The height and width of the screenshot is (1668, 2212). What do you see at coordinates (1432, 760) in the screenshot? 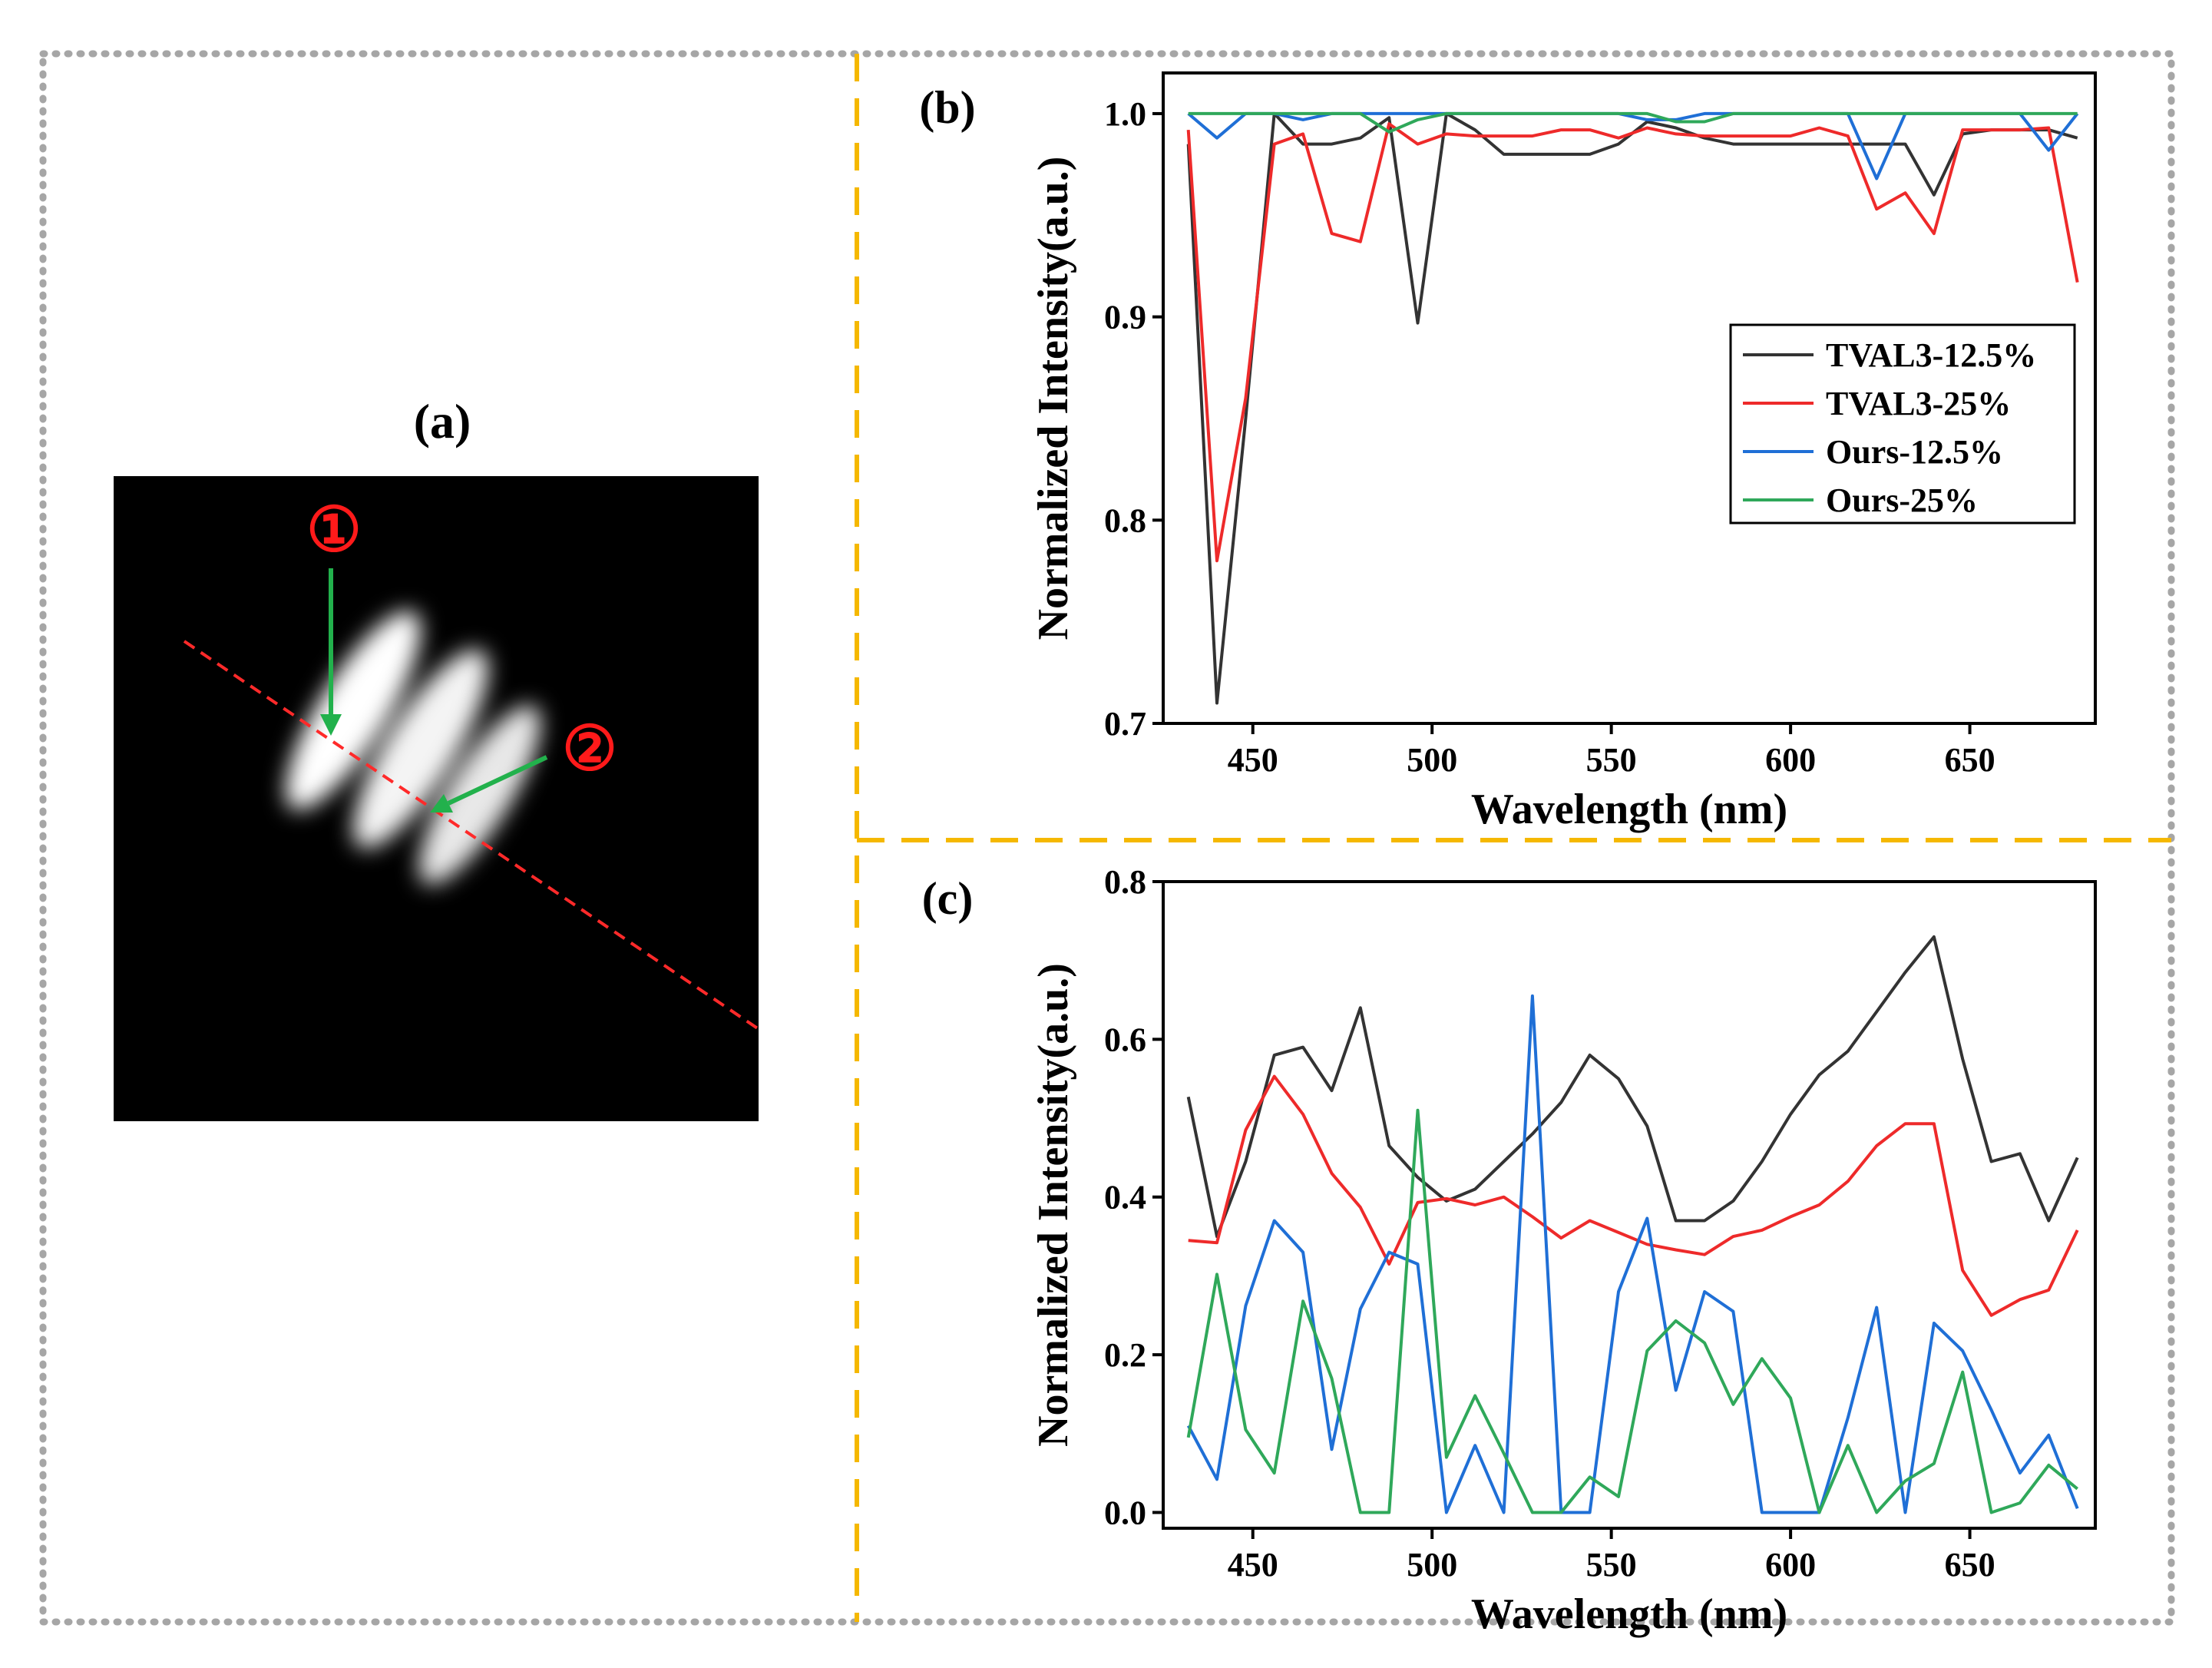
I see `b-x-tick-label: 500` at bounding box center [1432, 760].